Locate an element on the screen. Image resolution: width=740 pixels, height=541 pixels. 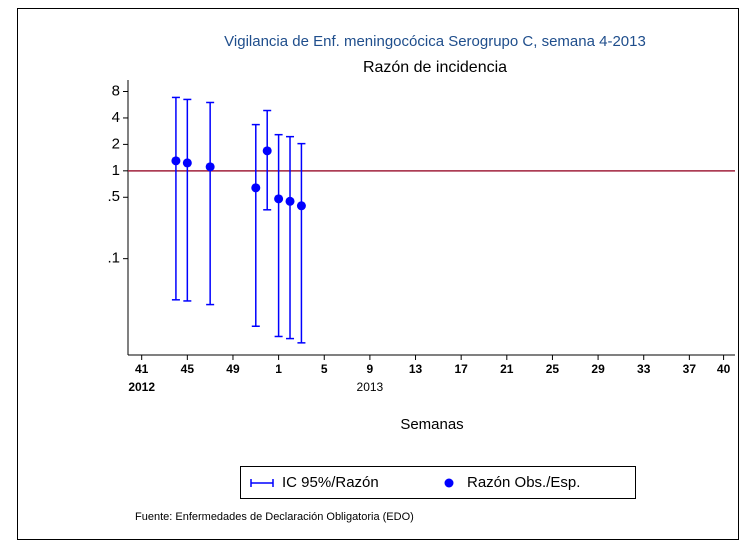
y-tick-label: 2 is located at coordinates (116, 143).